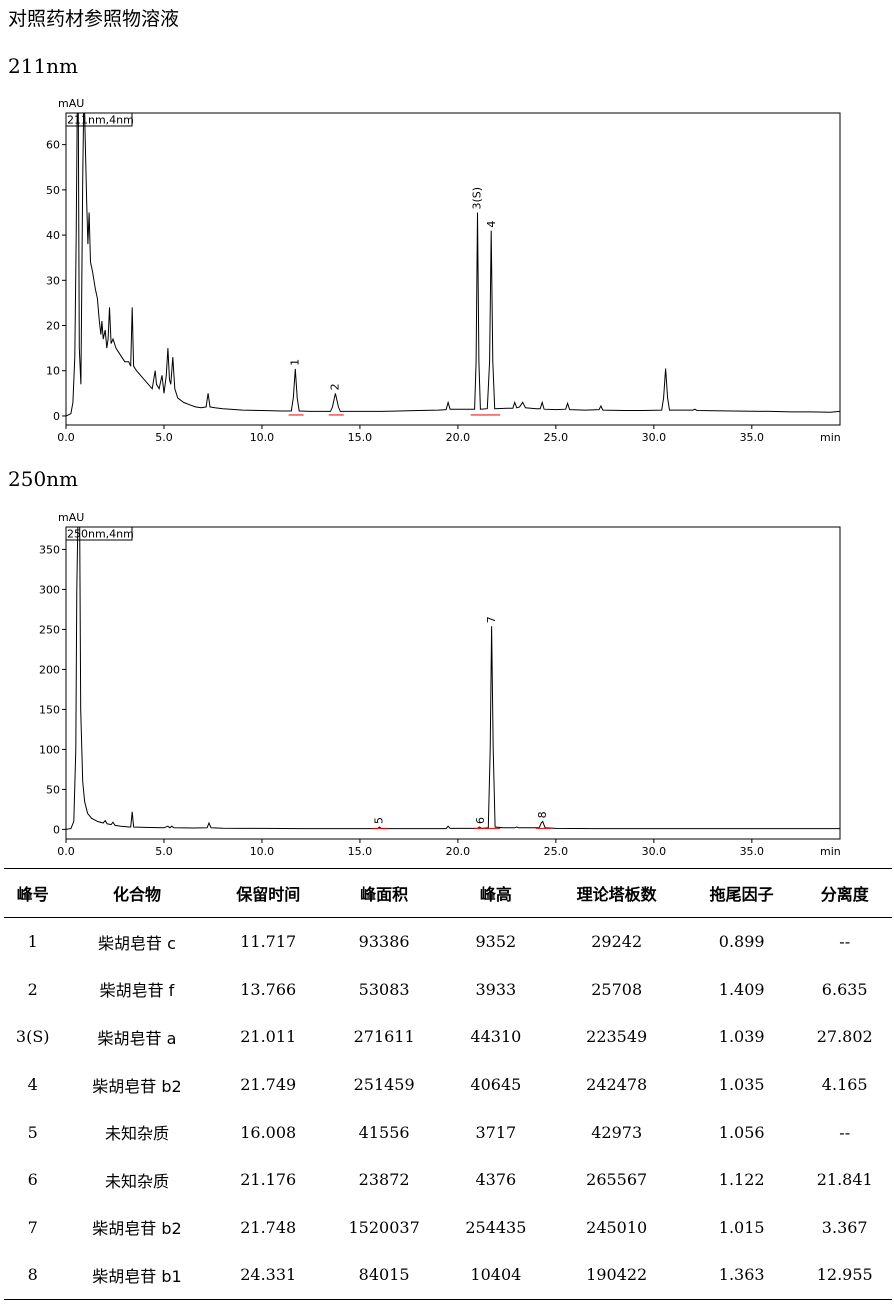  Describe the element at coordinates (617, 1132) in the screenshot. I see `table-cell: 42973` at that location.